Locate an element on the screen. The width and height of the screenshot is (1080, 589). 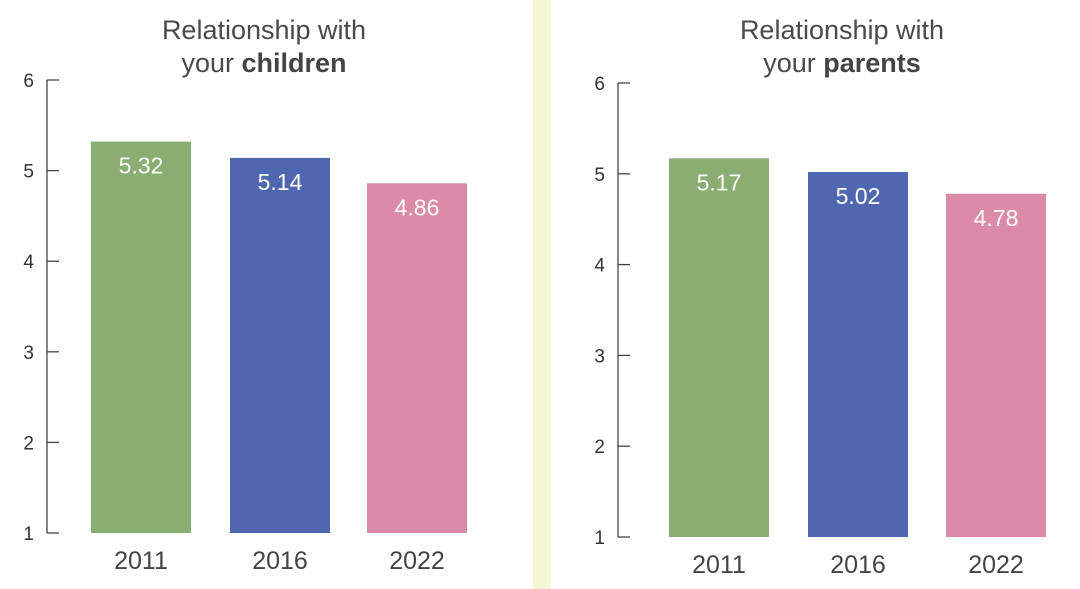
data-label-2022: 4.86 is located at coordinates (417, 207).